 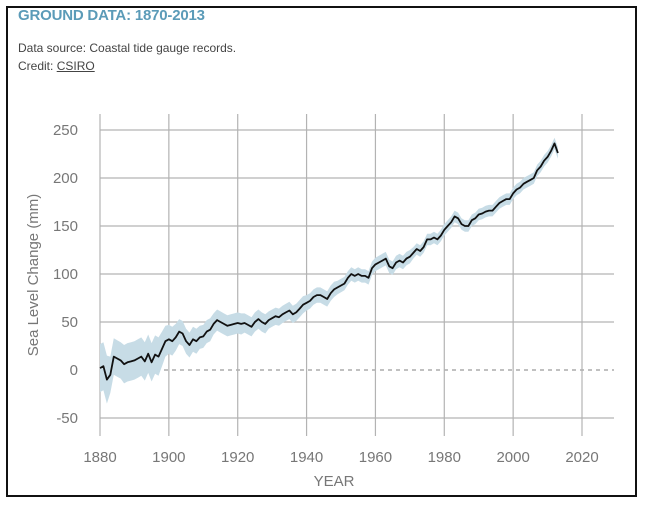 What do you see at coordinates (74, 370) in the screenshot?
I see `y-tick-label: 0` at bounding box center [74, 370].